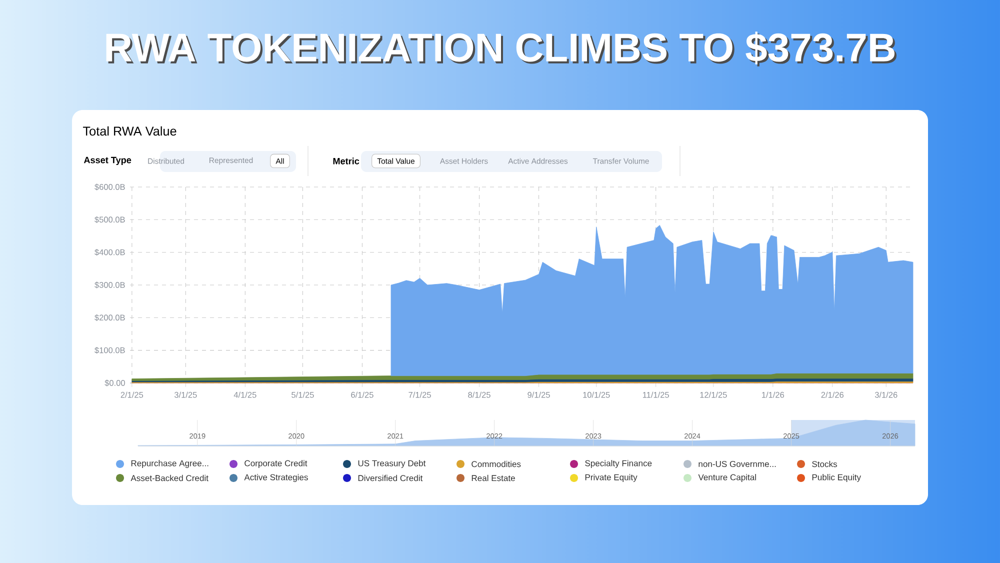 The image size is (1000, 563). I want to click on x-tick-label: 3/1/26, so click(886, 395).